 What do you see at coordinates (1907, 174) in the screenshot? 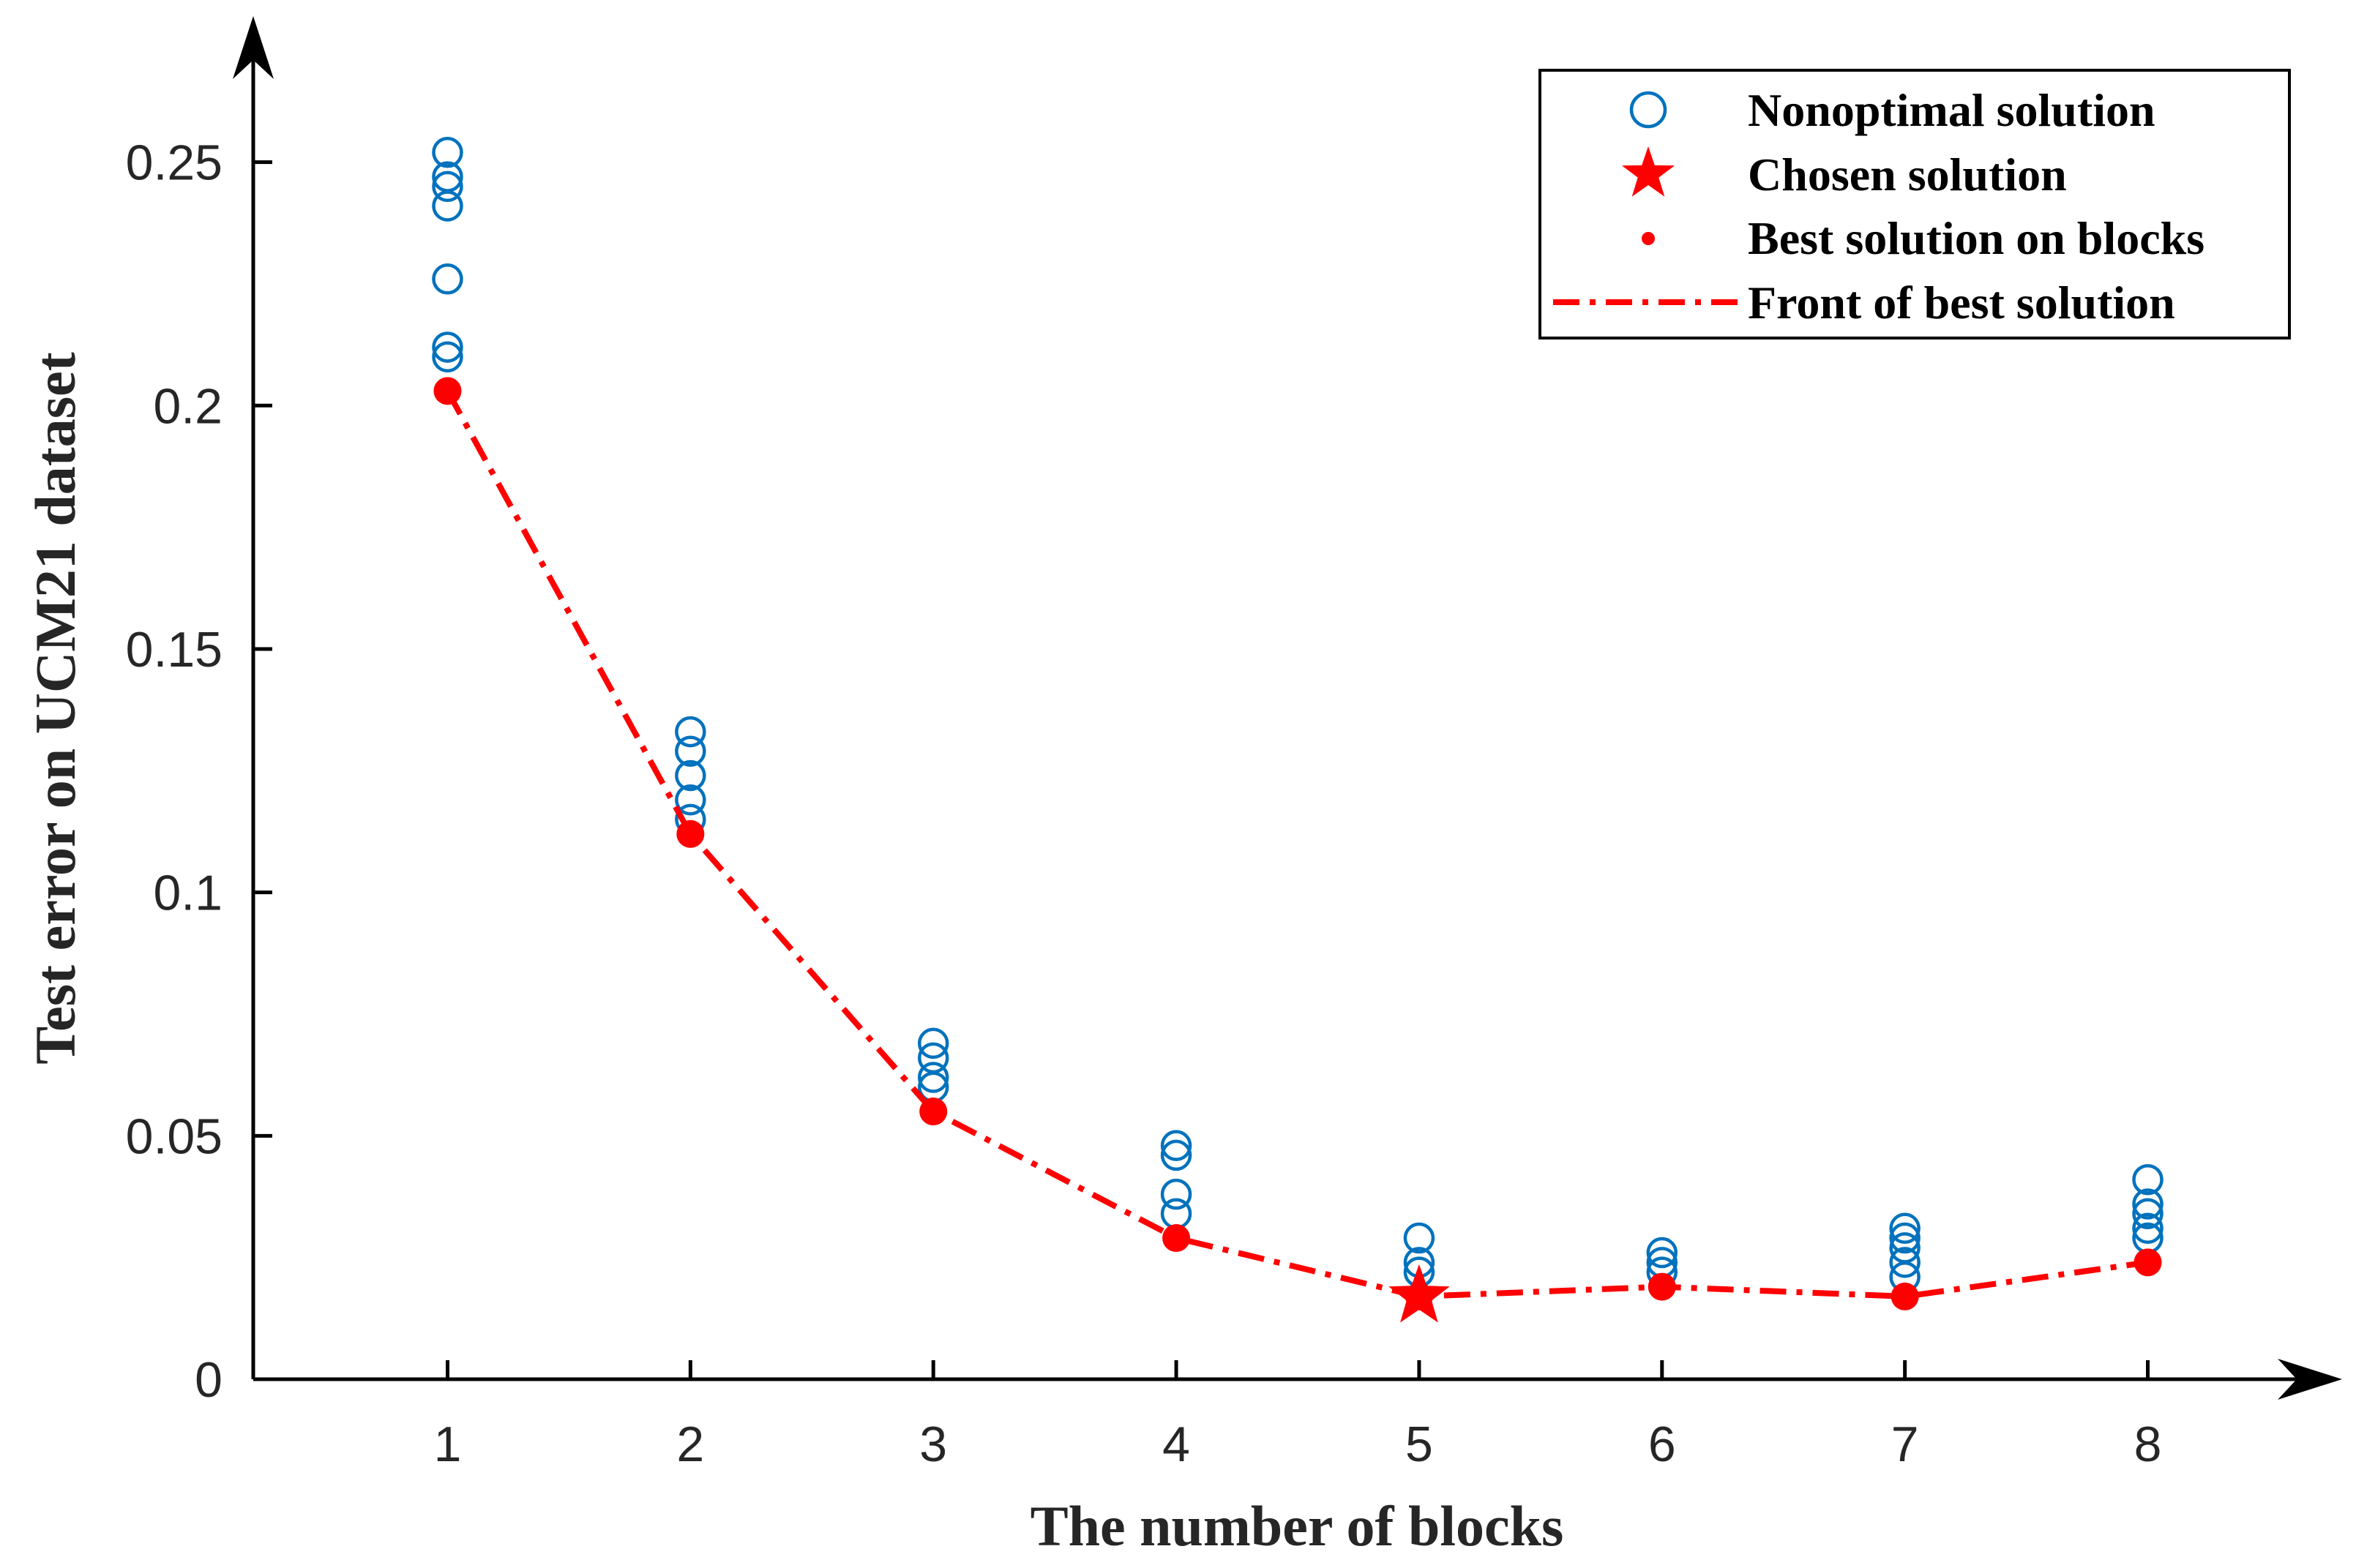
I see `legend-label-chosen: Chosen solution` at bounding box center [1907, 174].